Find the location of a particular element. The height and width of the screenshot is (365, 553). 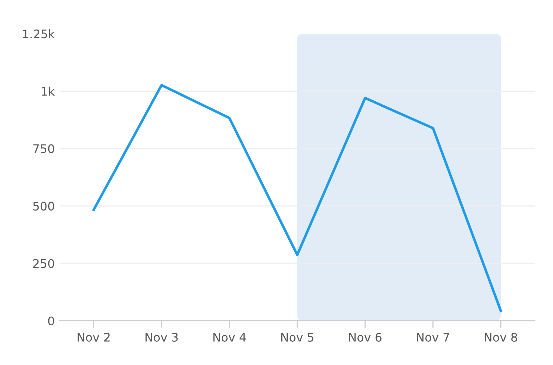

x-tick-label: Nov 4 is located at coordinates (230, 337).